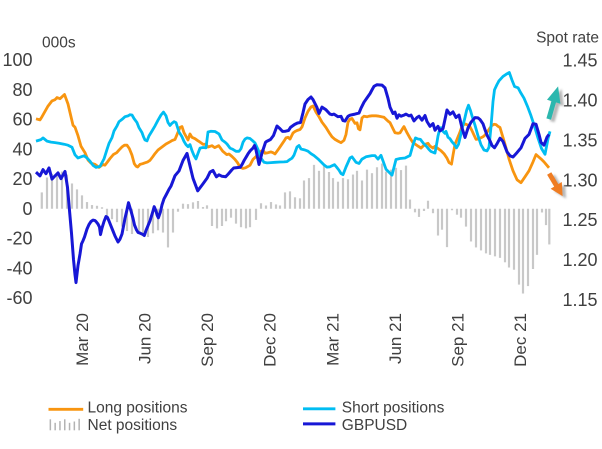  I want to click on svg-text: Short positions, so click(393, 408).